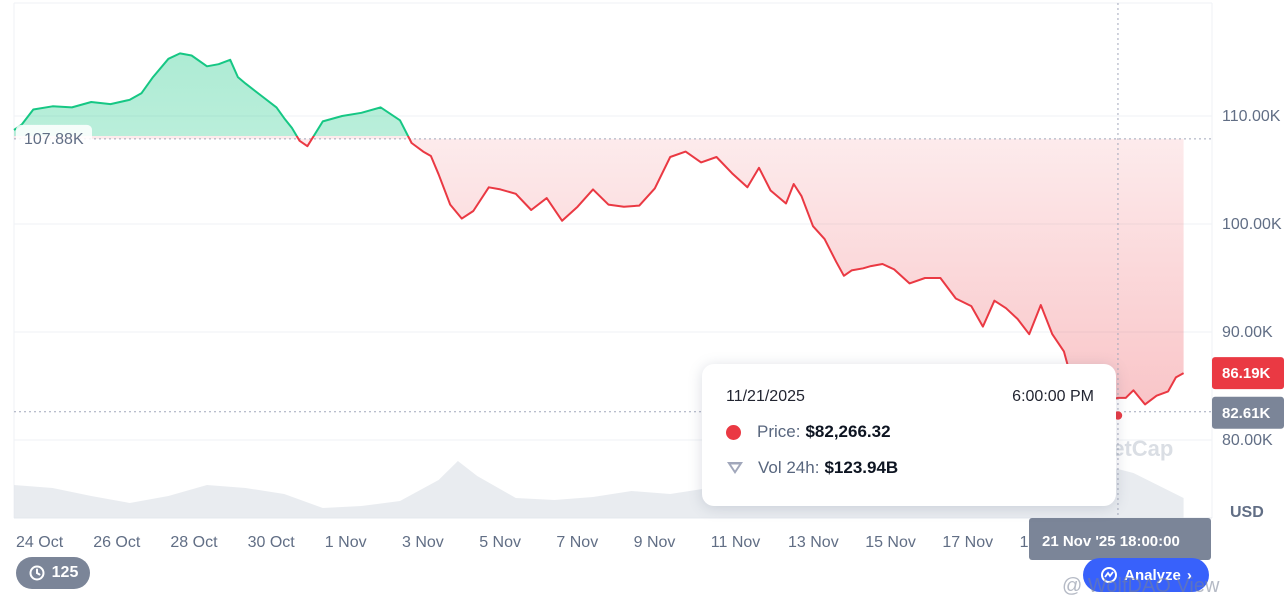 The height and width of the screenshot is (612, 1284). Describe the element at coordinates (117, 542) in the screenshot. I see `x-tick-label: 26 Oct` at that location.